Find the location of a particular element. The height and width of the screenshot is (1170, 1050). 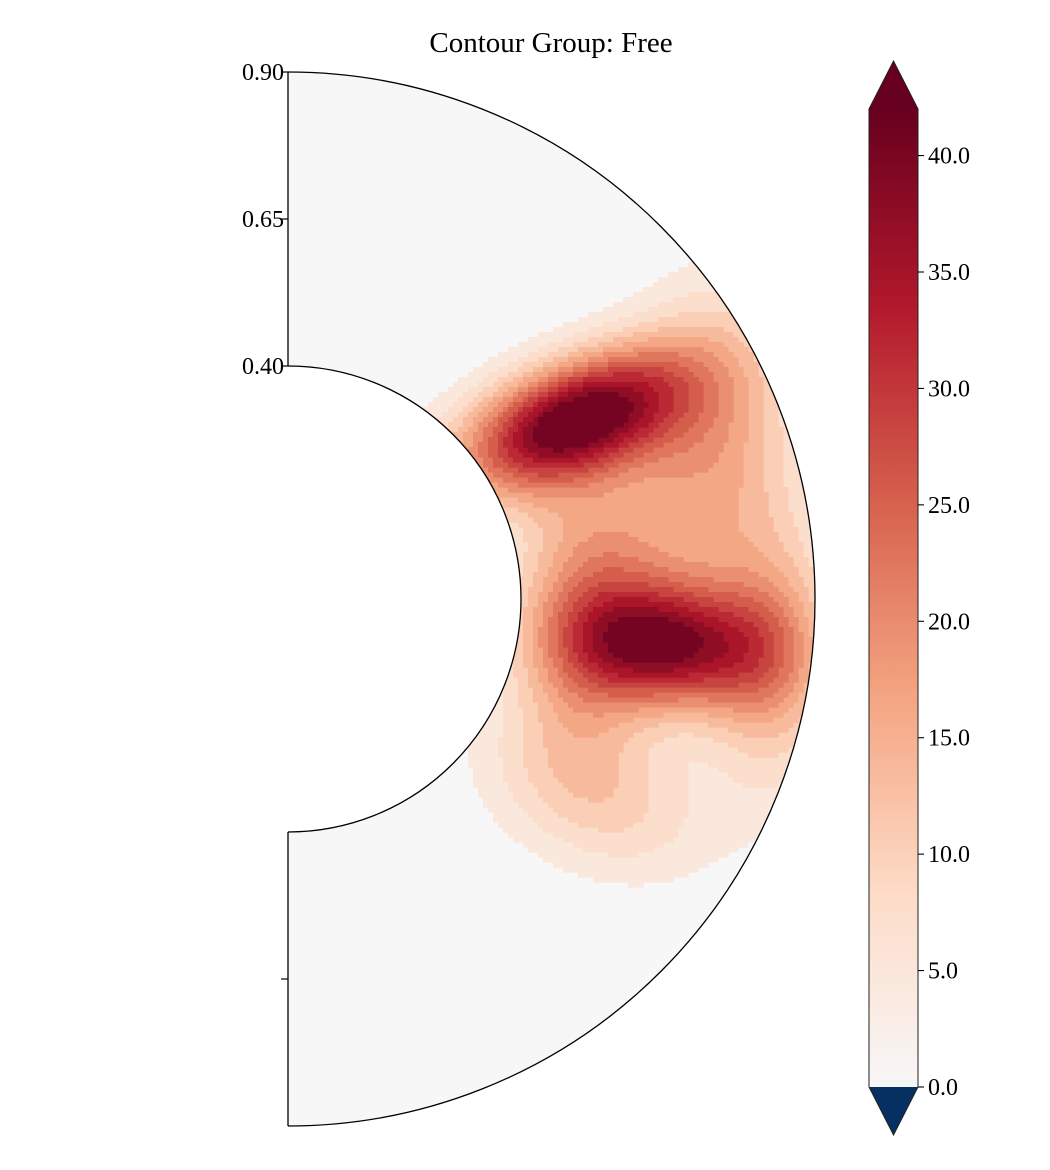

radial-tick-label: 0.90 is located at coordinates (263, 73).